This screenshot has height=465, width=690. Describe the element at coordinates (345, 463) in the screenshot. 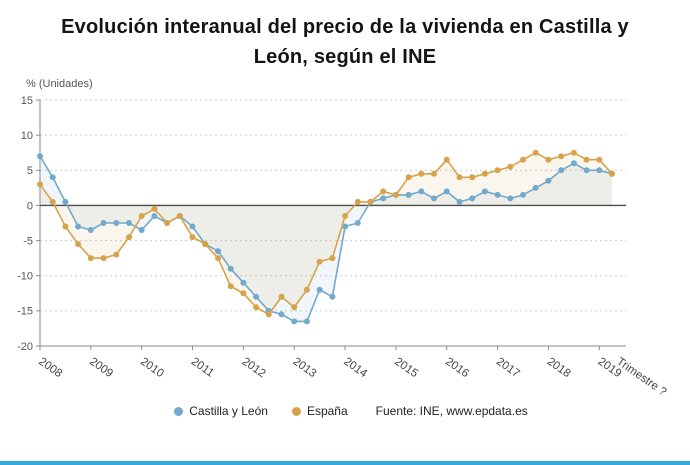

I see `bottom-accent-bar` at that location.